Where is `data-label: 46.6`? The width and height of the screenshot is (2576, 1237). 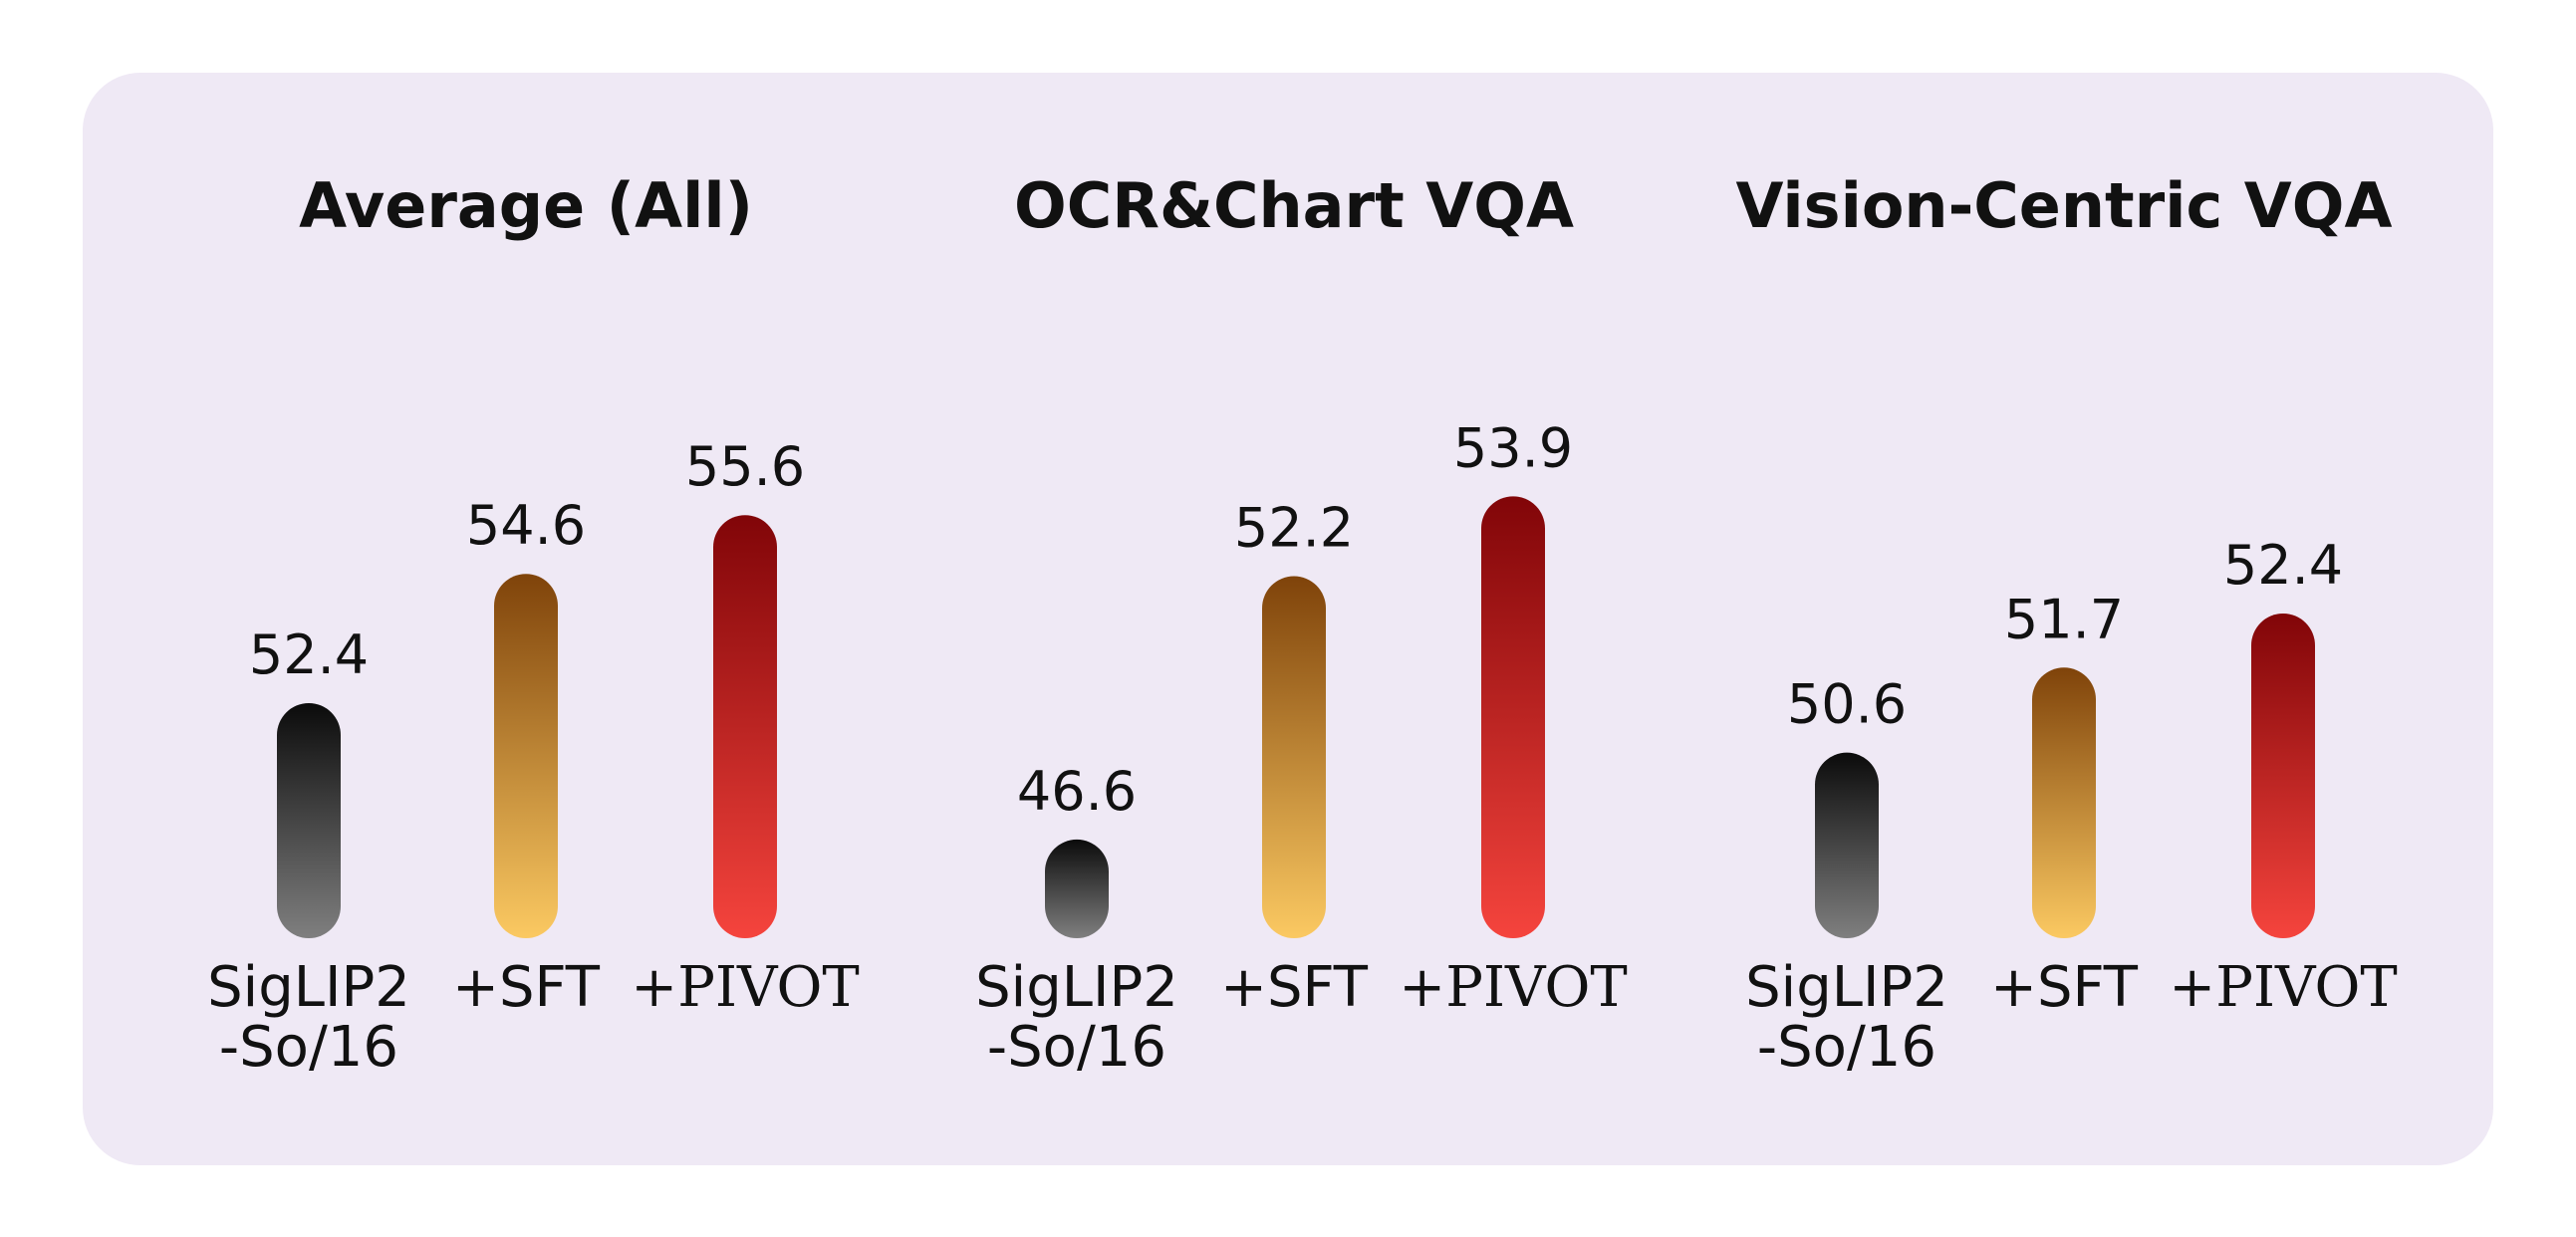
data-label: 46.6 is located at coordinates (1077, 791).